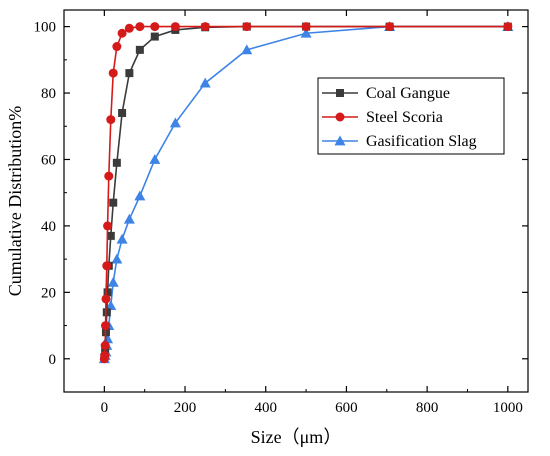  I want to click on legend-entry: Steel Scoria, so click(382, 117).